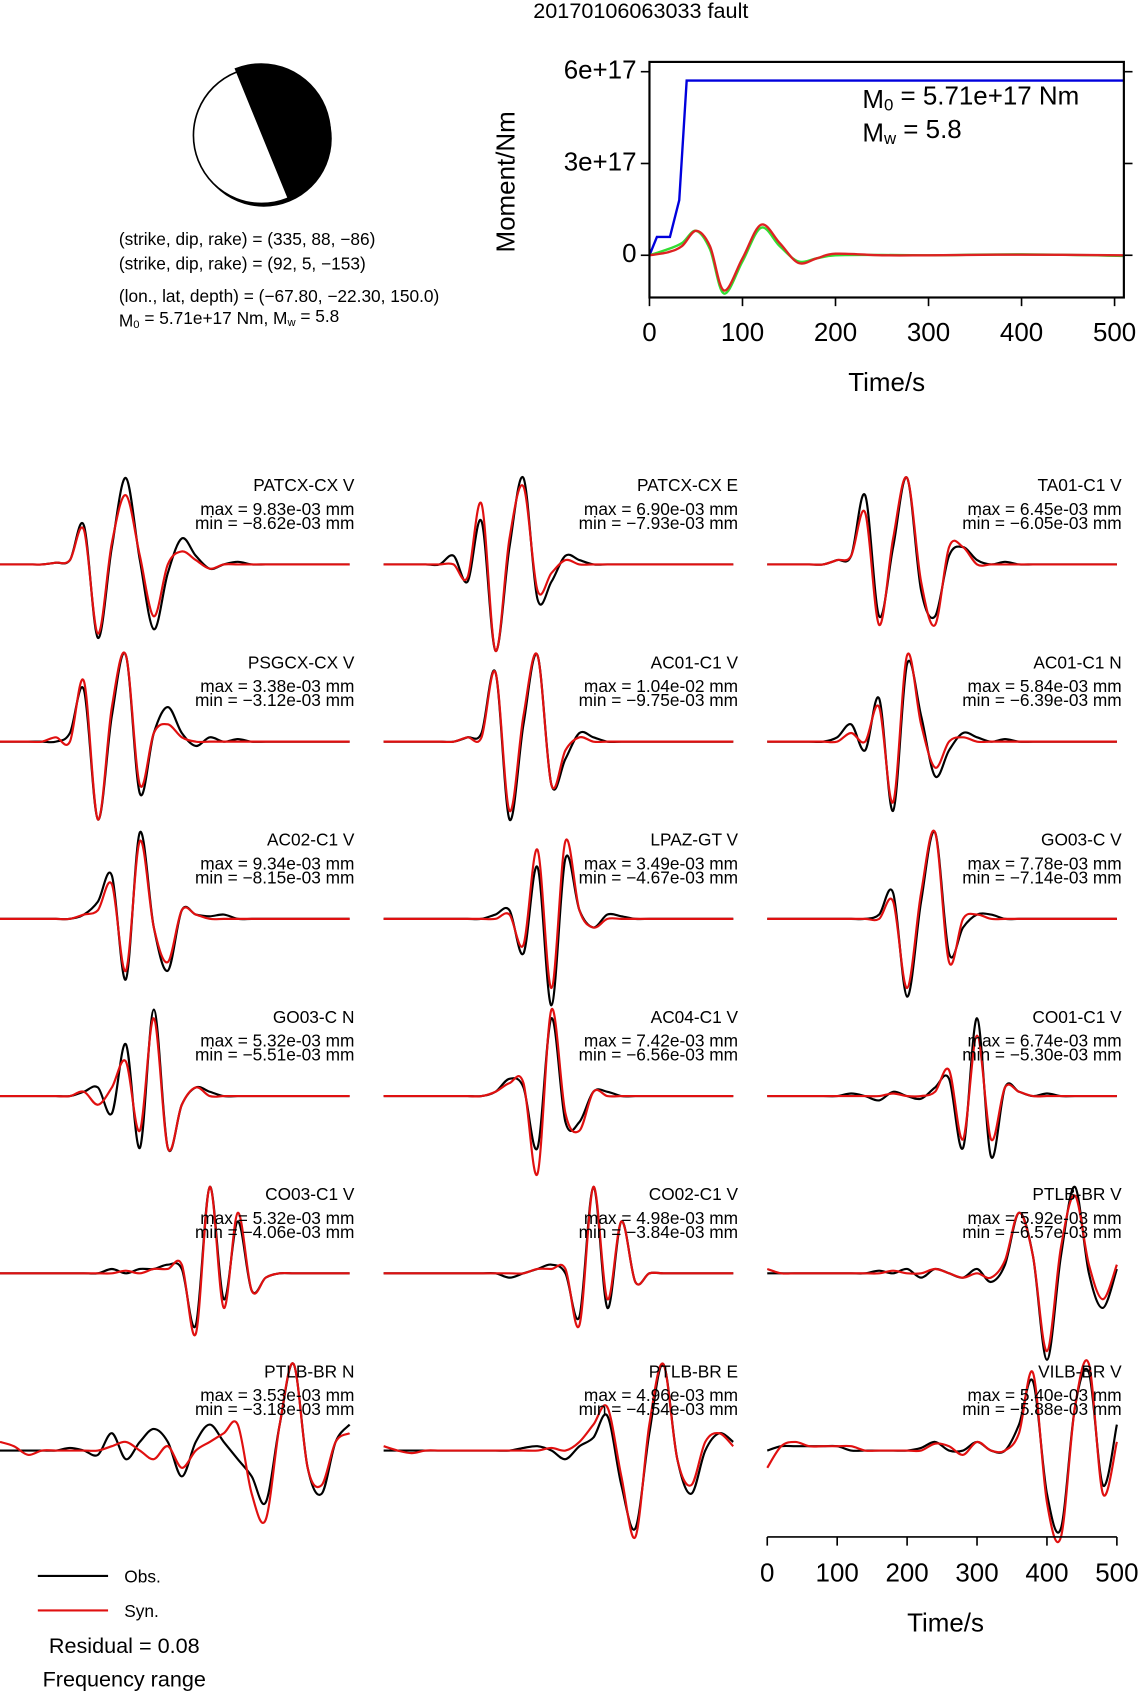 Image resolution: width=1139 pixels, height=1694 pixels. I want to click on min-label: min = −3.18e-03 mm, so click(274, 1409).